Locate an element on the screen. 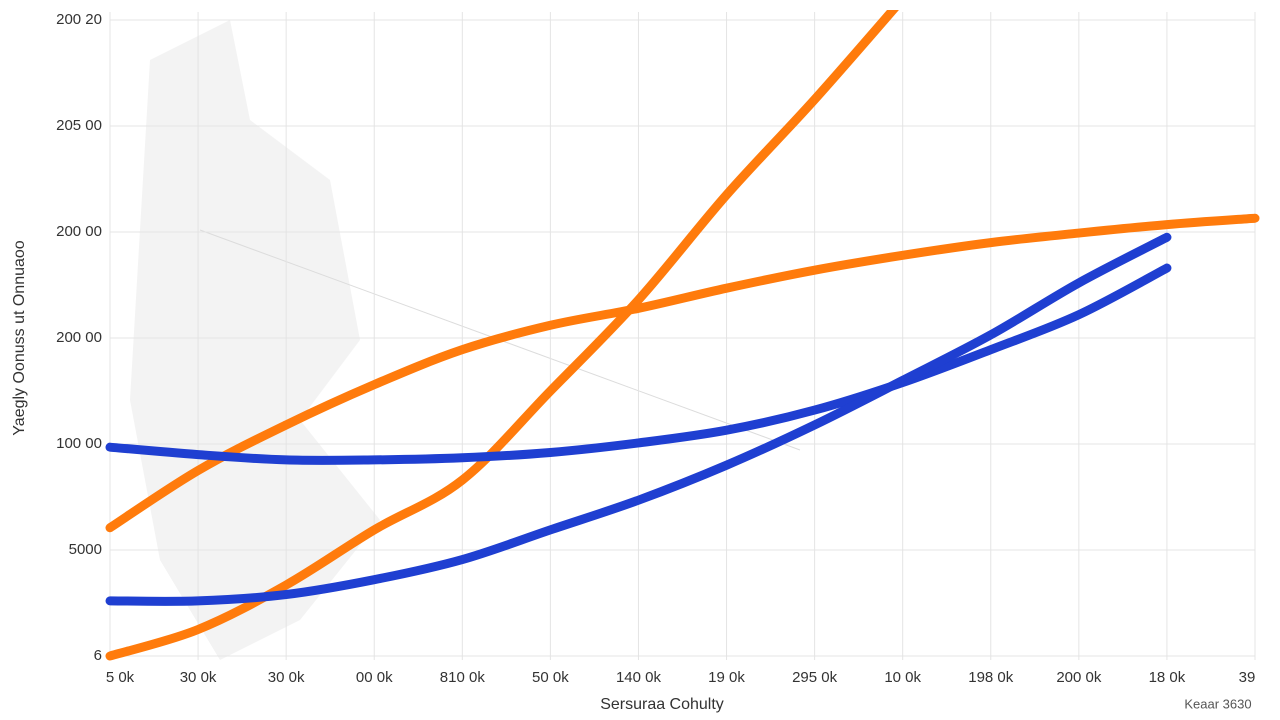 The image size is (1280, 720). y-axis-label: Yaegly Oonuss ut Onnuaoo is located at coordinates (19, 337).